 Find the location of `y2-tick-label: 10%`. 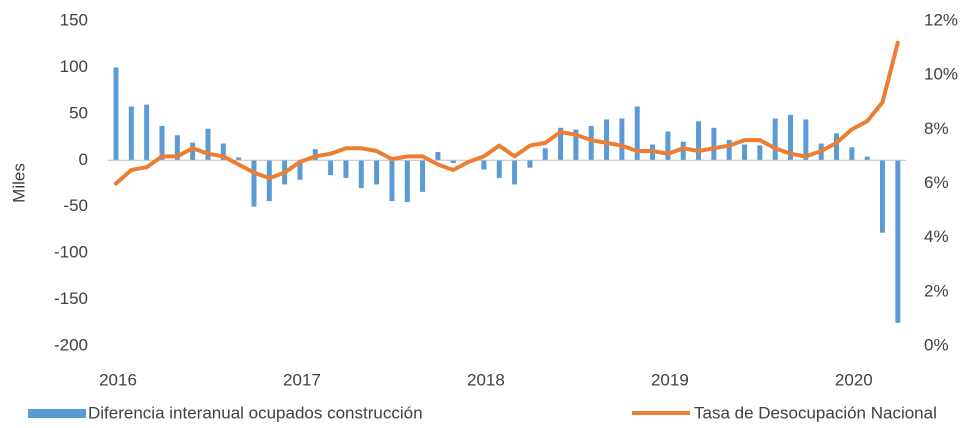

y2-tick-label: 10% is located at coordinates (941, 74).